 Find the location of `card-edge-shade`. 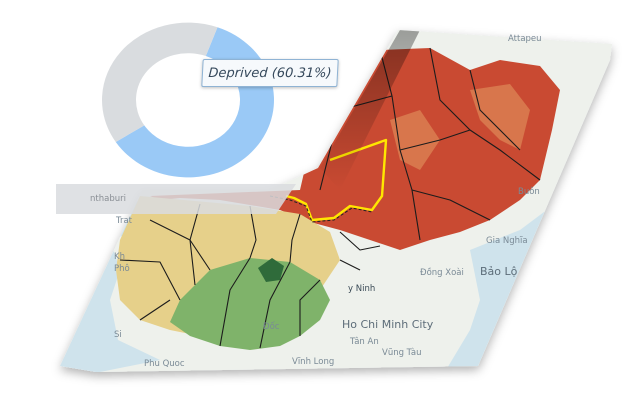

card-edge-shade is located at coordinates (370, 110).